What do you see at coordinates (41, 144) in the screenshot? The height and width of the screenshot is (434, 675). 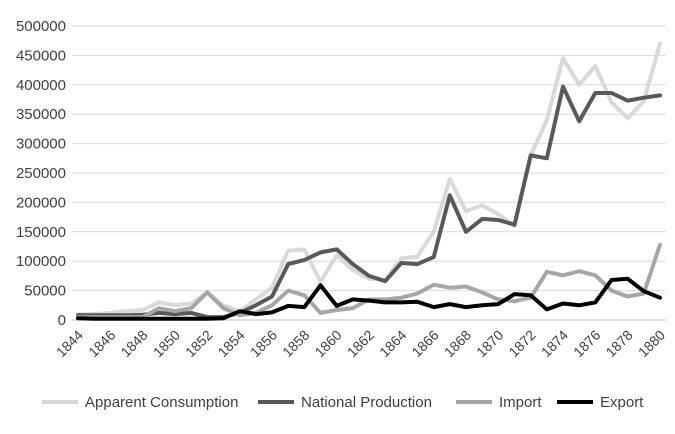 I see `y-tick-label: 300000` at bounding box center [41, 144].